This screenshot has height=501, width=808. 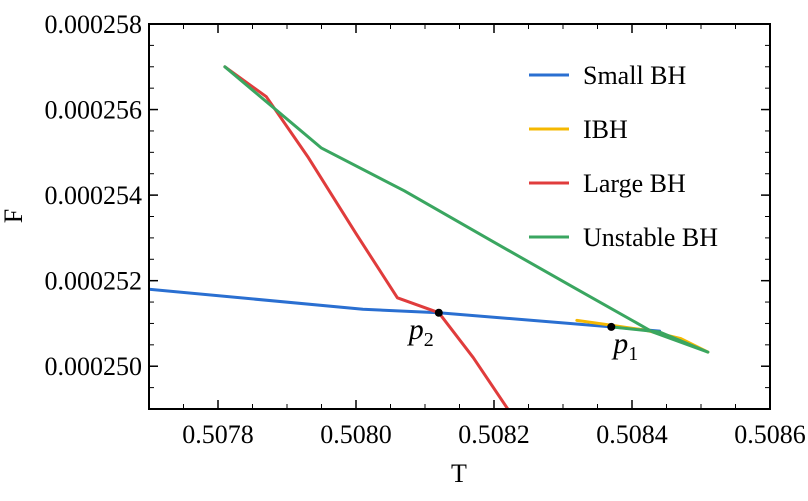 What do you see at coordinates (94, 110) in the screenshot?
I see `y-tick-label: 0.000256` at bounding box center [94, 110].